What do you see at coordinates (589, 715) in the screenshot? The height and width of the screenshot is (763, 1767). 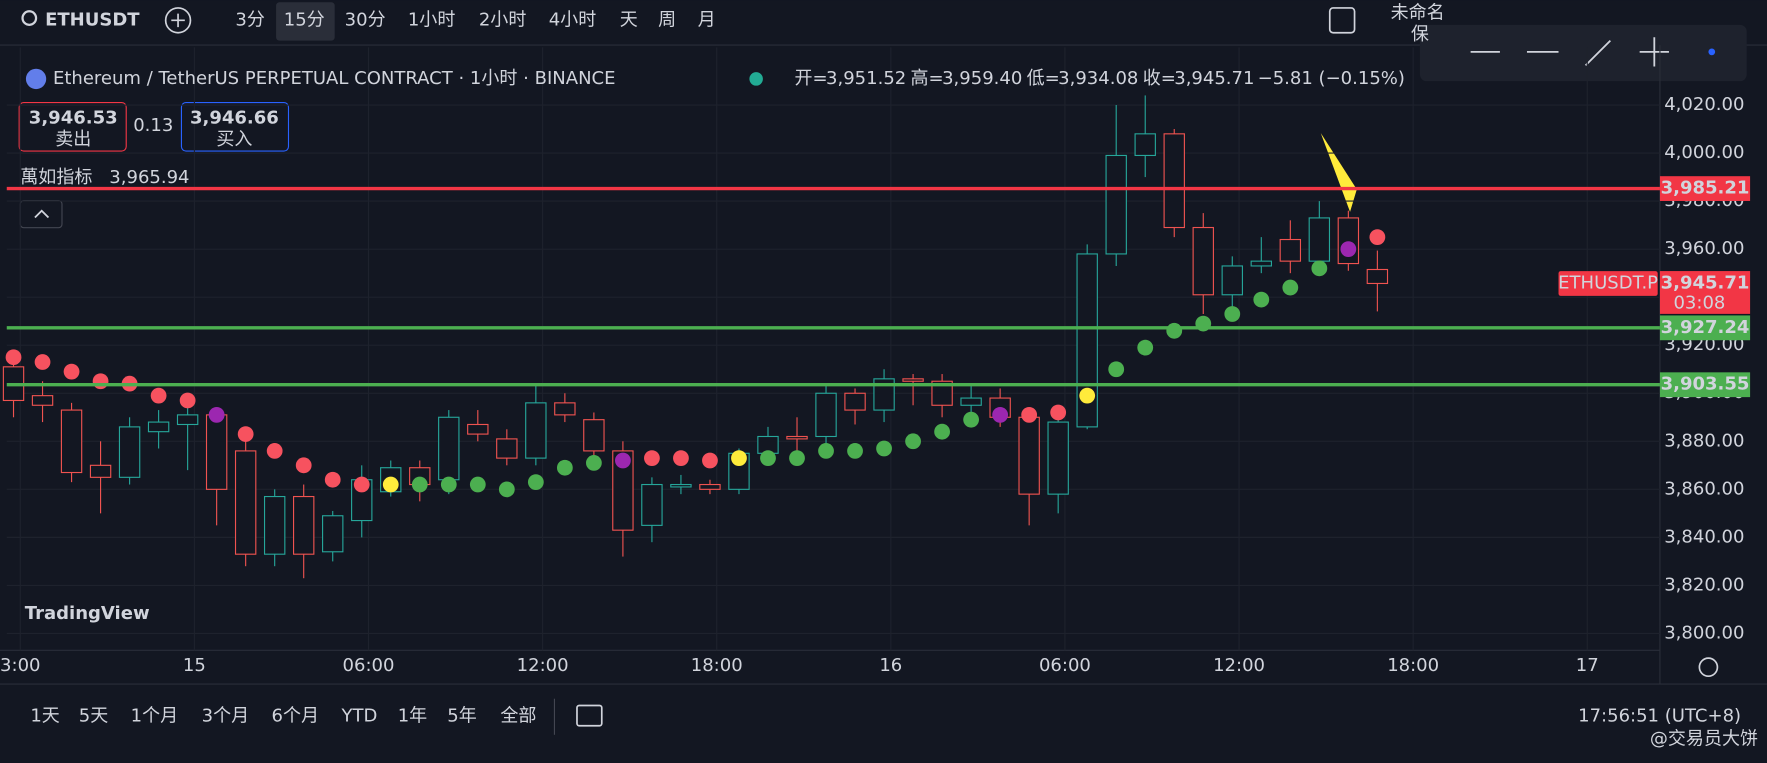 I see `date-range-icon` at bounding box center [589, 715].